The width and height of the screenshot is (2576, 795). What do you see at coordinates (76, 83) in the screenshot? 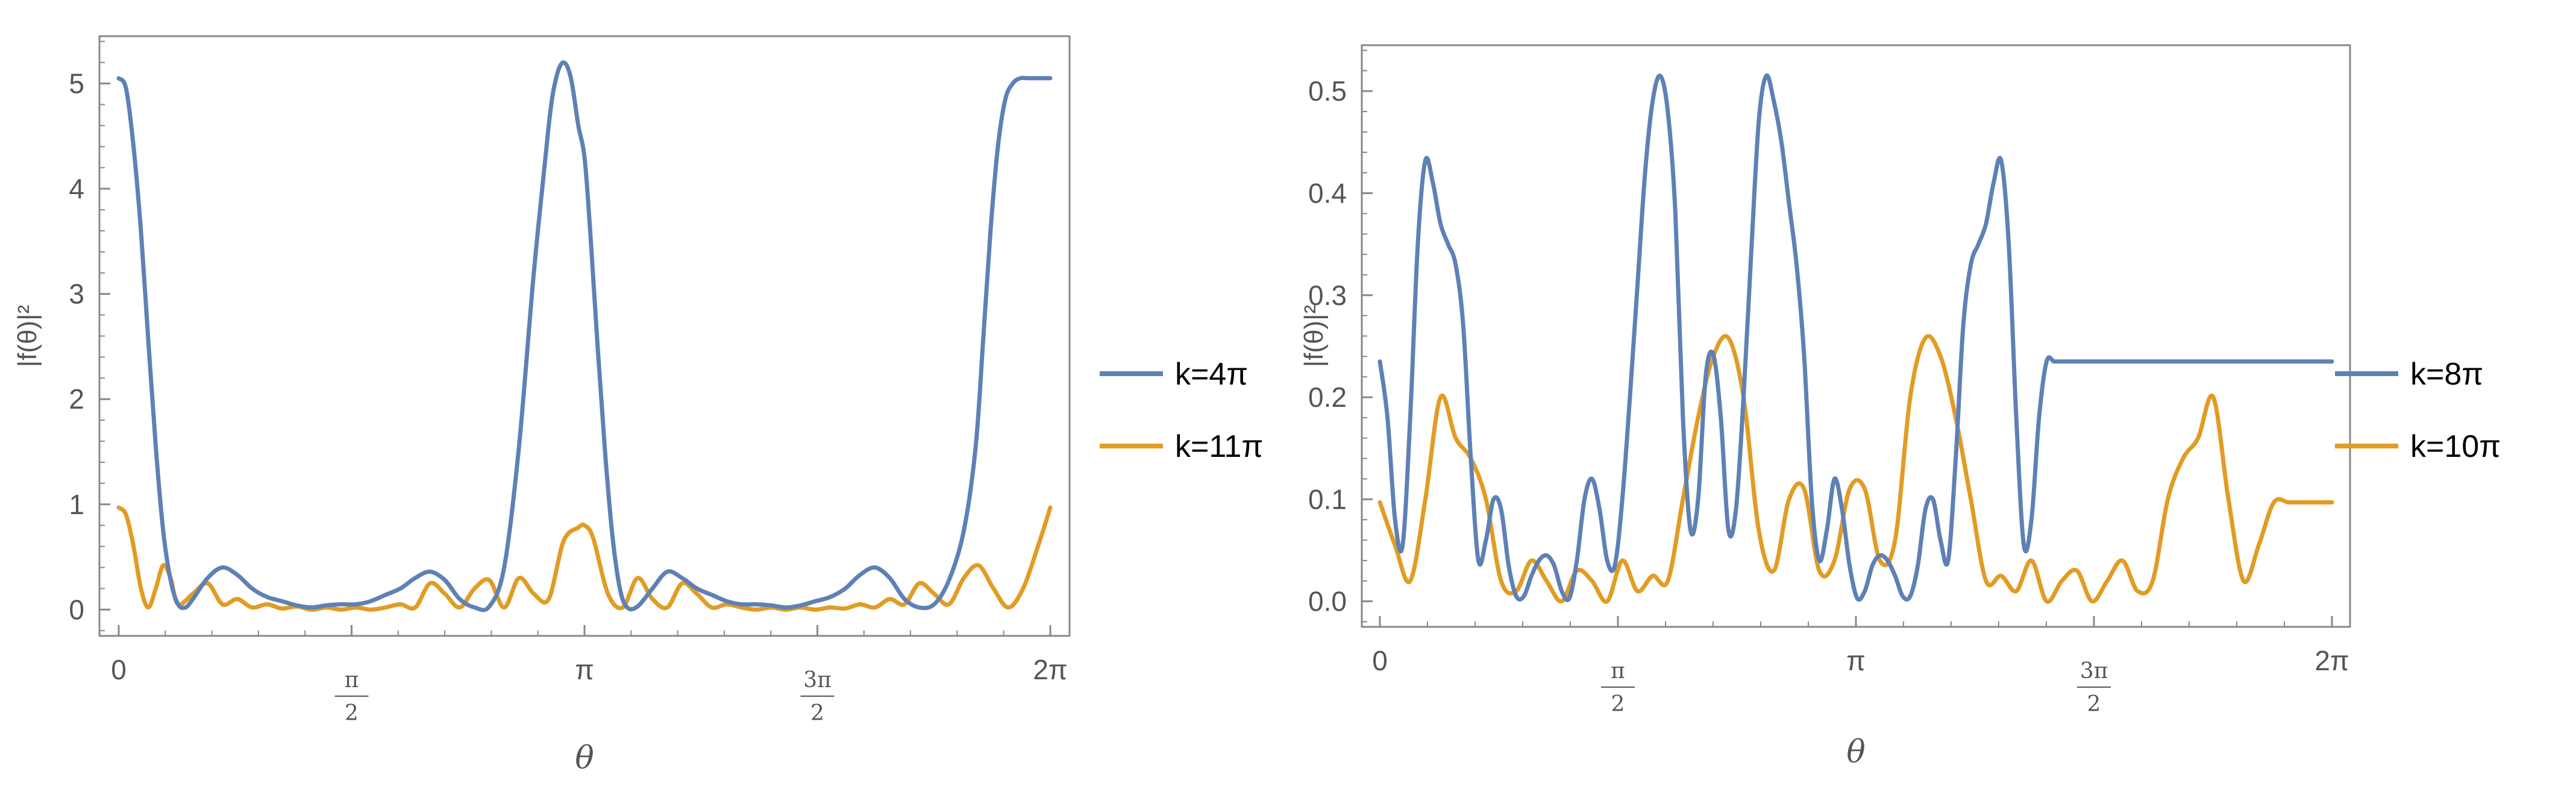
I see `y-tick-label: 5` at bounding box center [76, 83].